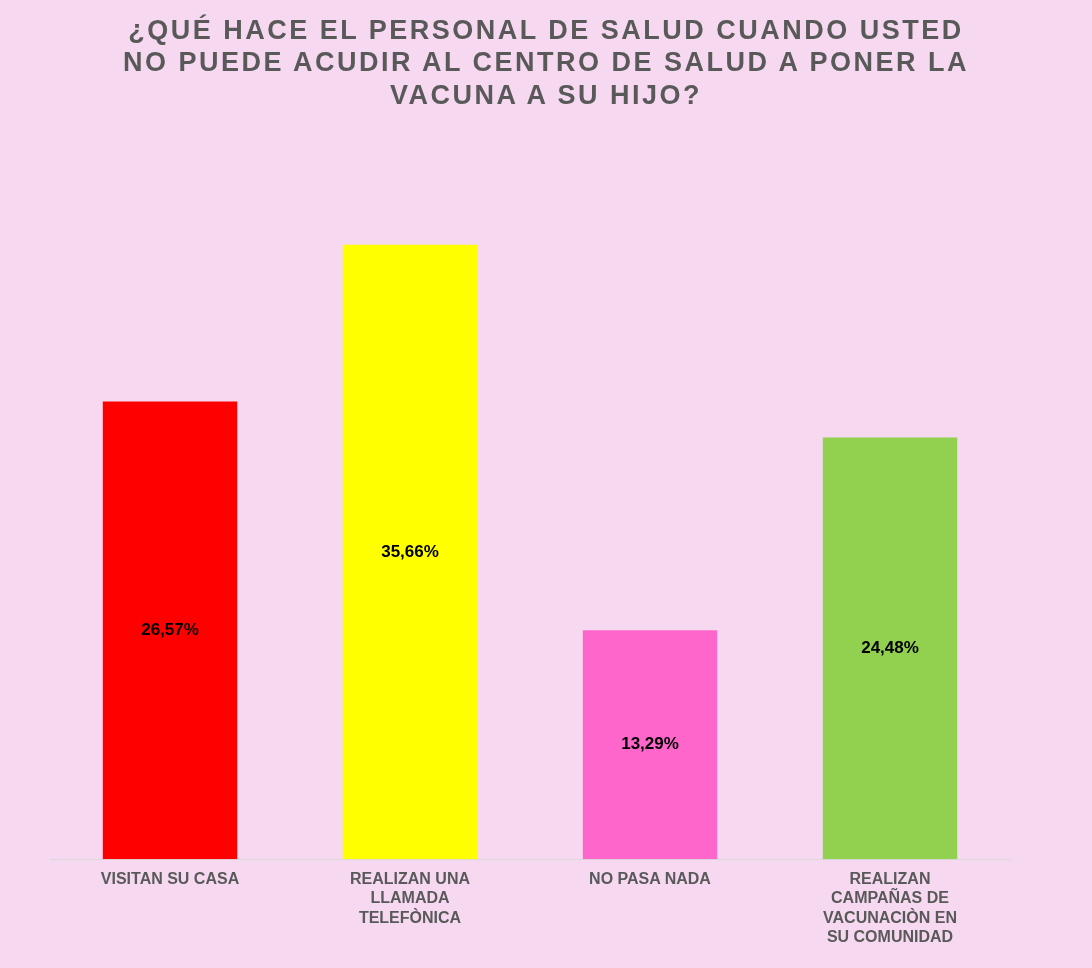  Describe the element at coordinates (650, 879) in the screenshot. I see `x-tick-label: NO PASA NADA` at that location.